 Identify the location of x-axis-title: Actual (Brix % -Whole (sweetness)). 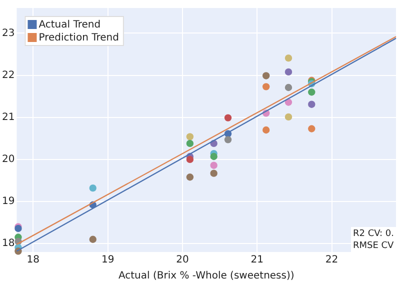
(206, 276).